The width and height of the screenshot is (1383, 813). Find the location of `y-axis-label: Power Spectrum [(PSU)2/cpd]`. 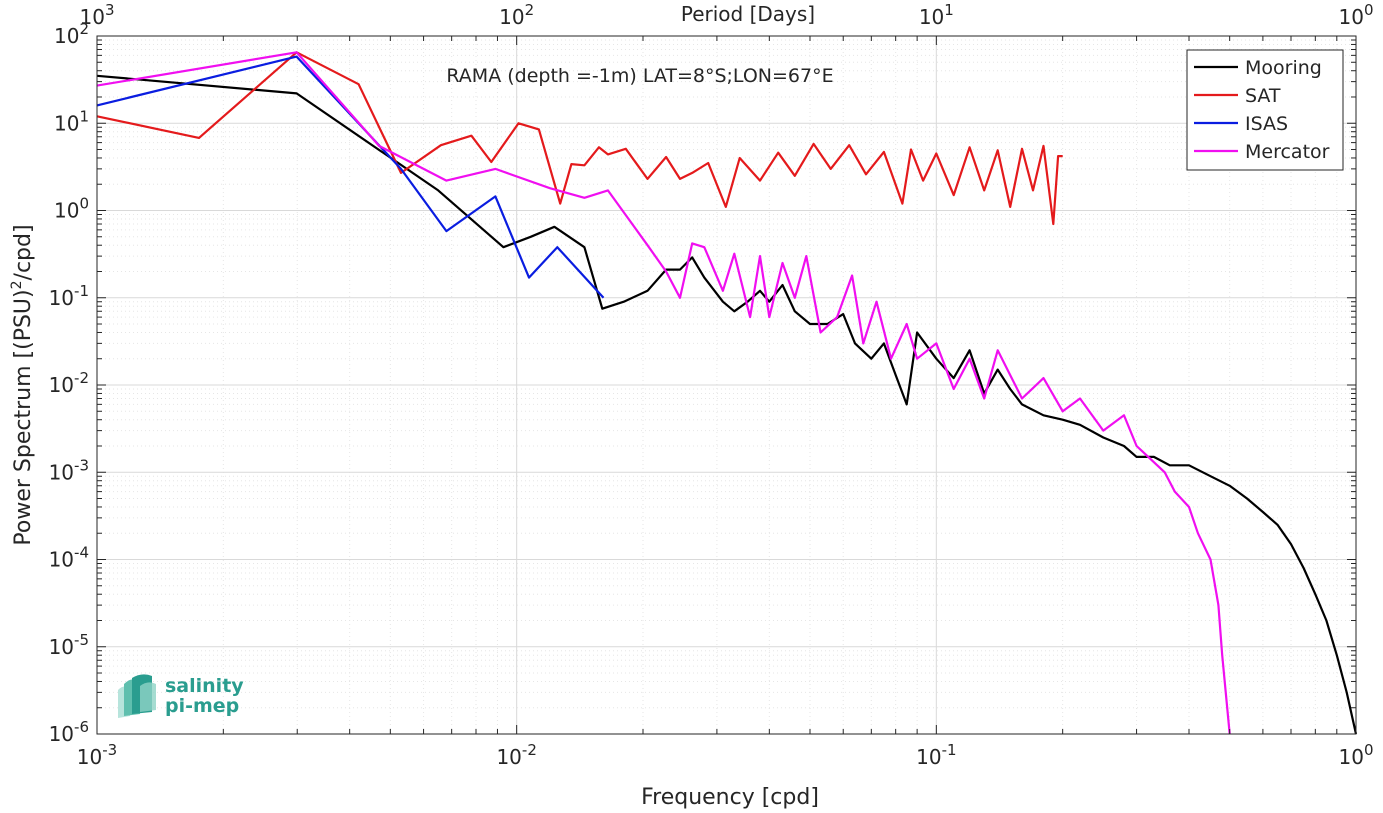

y-axis-label: Power Spectrum [(PSU)2/cpd] is located at coordinates (22, 384).